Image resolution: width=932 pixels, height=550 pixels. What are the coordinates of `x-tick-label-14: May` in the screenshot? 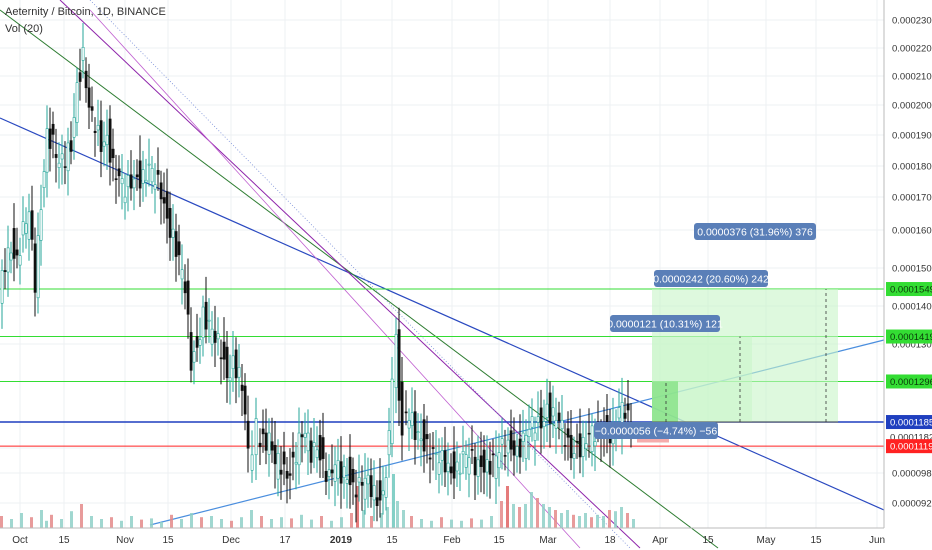 It's located at (766, 540).